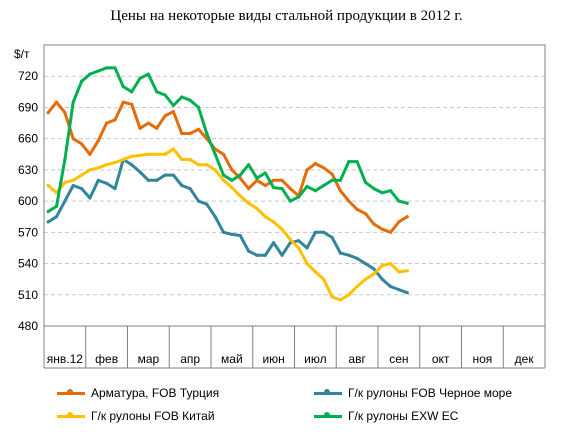  Describe the element at coordinates (430, 393) in the screenshot. I see `legend-label: Г/к рулоны FOB Черное море` at that location.